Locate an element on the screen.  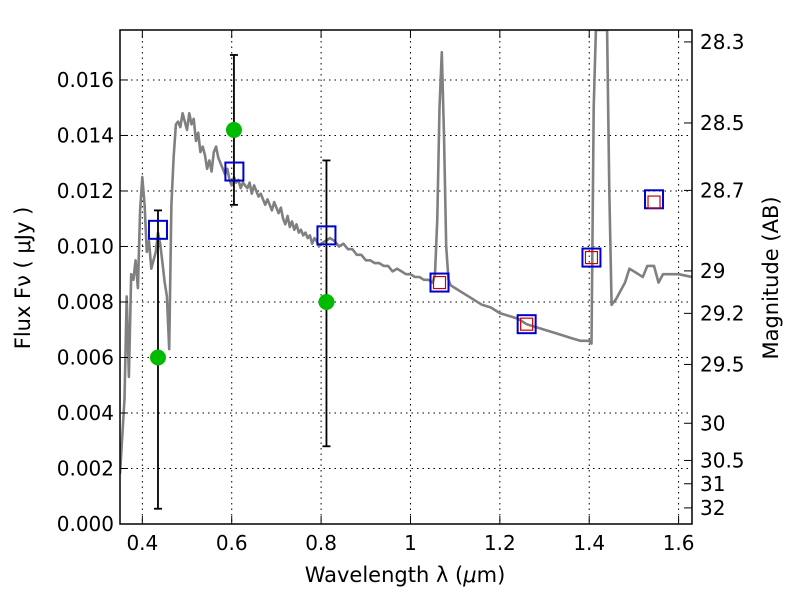
x-tick-label: 1.4 is located at coordinates (589, 543).